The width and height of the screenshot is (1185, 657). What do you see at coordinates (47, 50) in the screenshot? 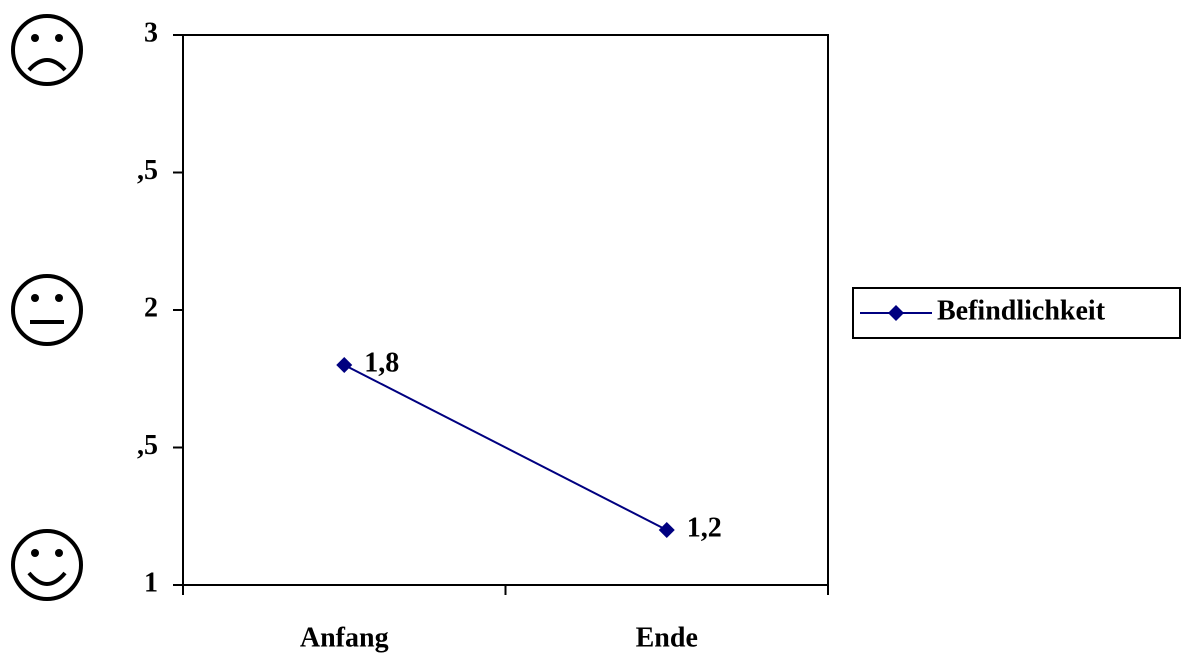
I see `sad-face` at bounding box center [47, 50].